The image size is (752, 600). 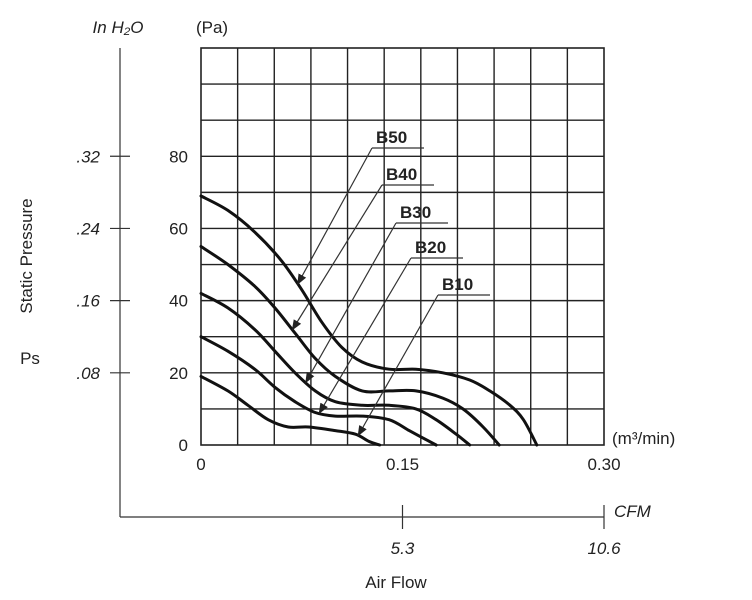 What do you see at coordinates (398, 365) in the screenshot?
I see `callout-arrow-b10` at bounding box center [398, 365].